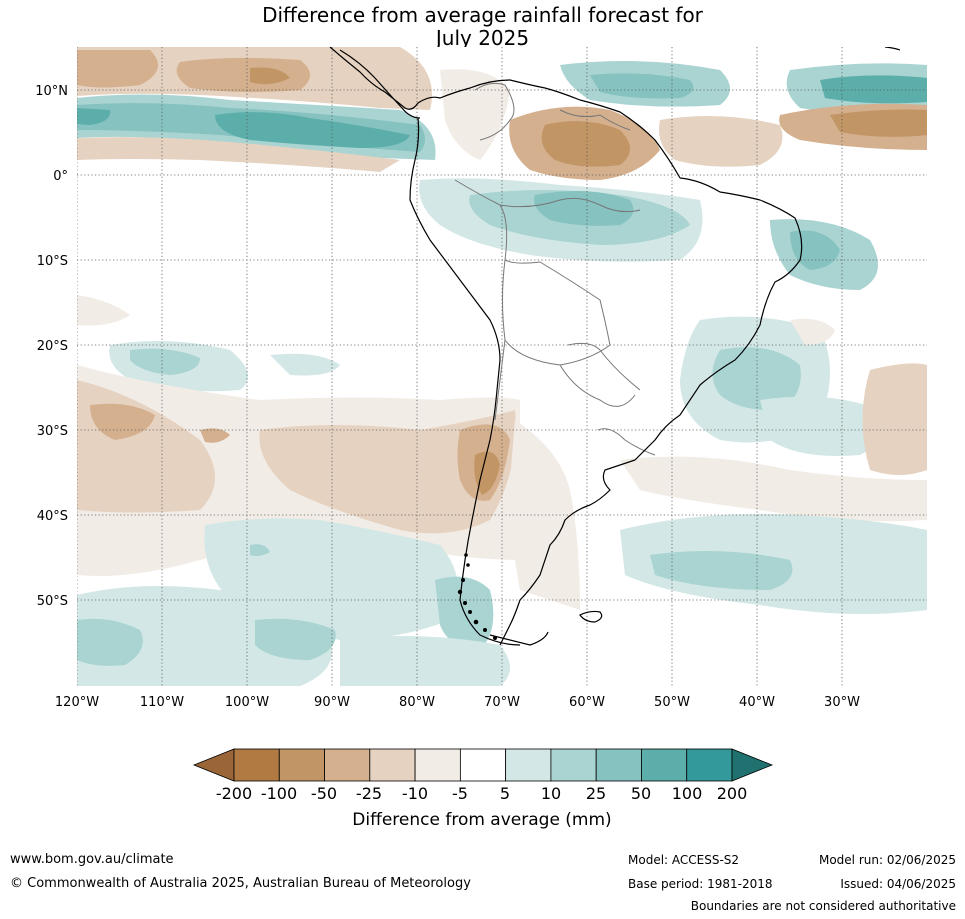 The image size is (965, 919). What do you see at coordinates (700, 884) in the screenshot?
I see `footer-base-period: Base period: 1981-2018` at bounding box center [700, 884].